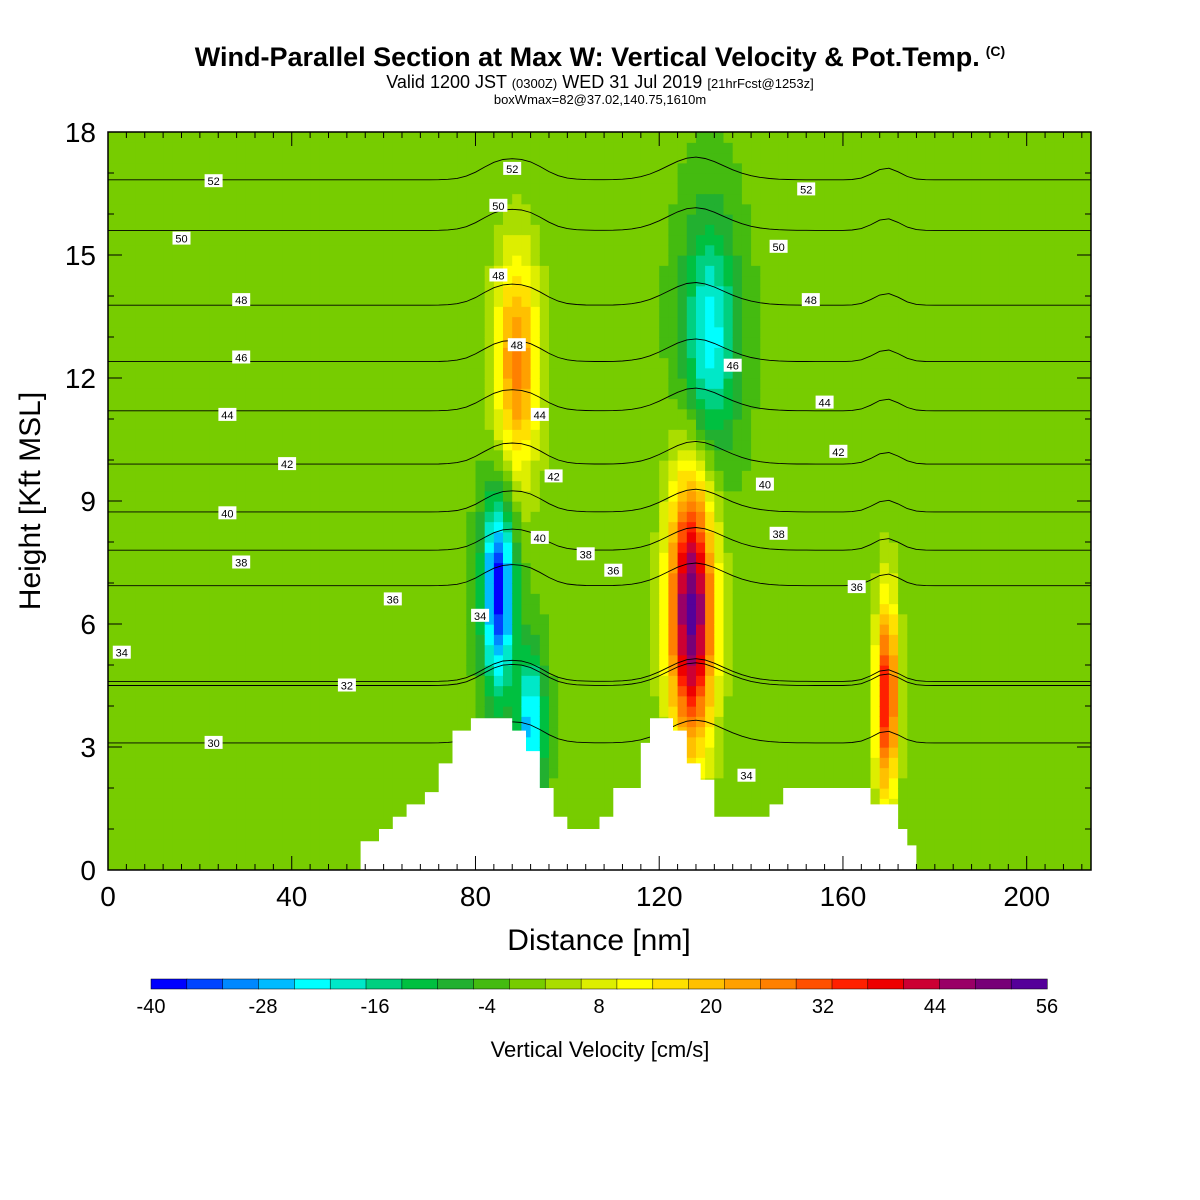 The image size is (1200, 1200). What do you see at coordinates (600, 99) in the screenshot?
I see `box-info: boxWmax=82@37.02,140.75,1610m` at bounding box center [600, 99].